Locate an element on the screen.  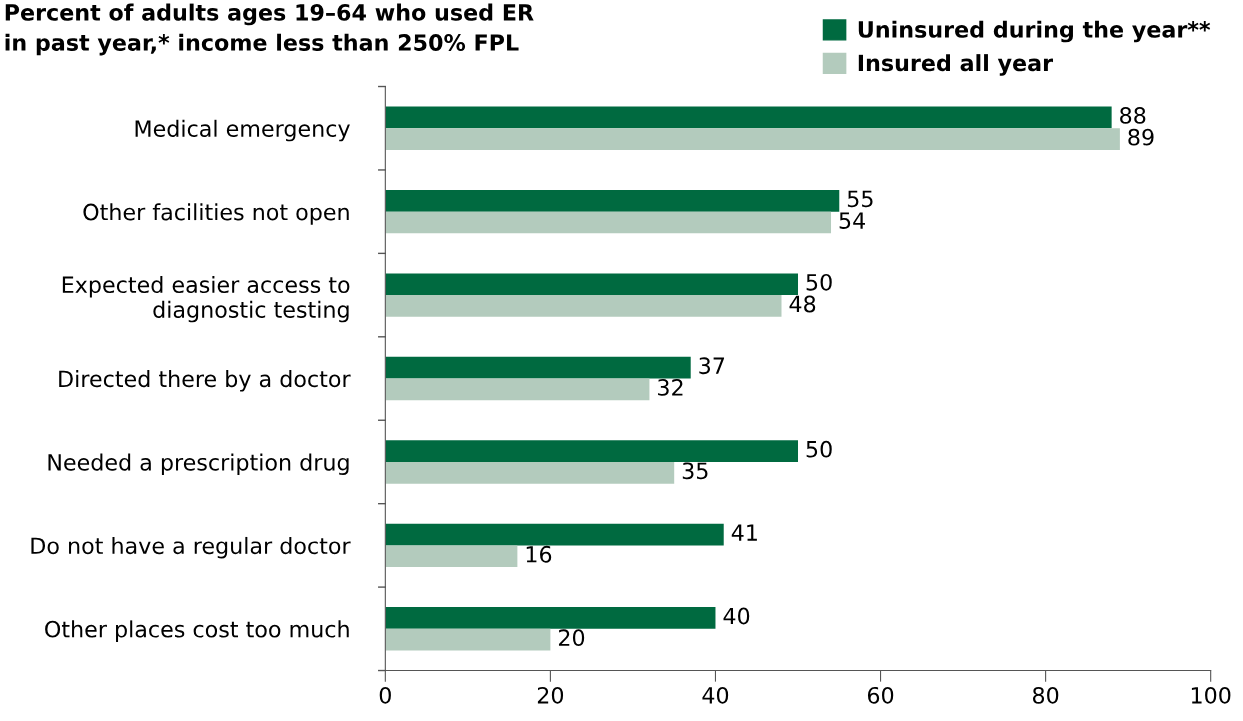
data-label: 40 is located at coordinates (736, 616).